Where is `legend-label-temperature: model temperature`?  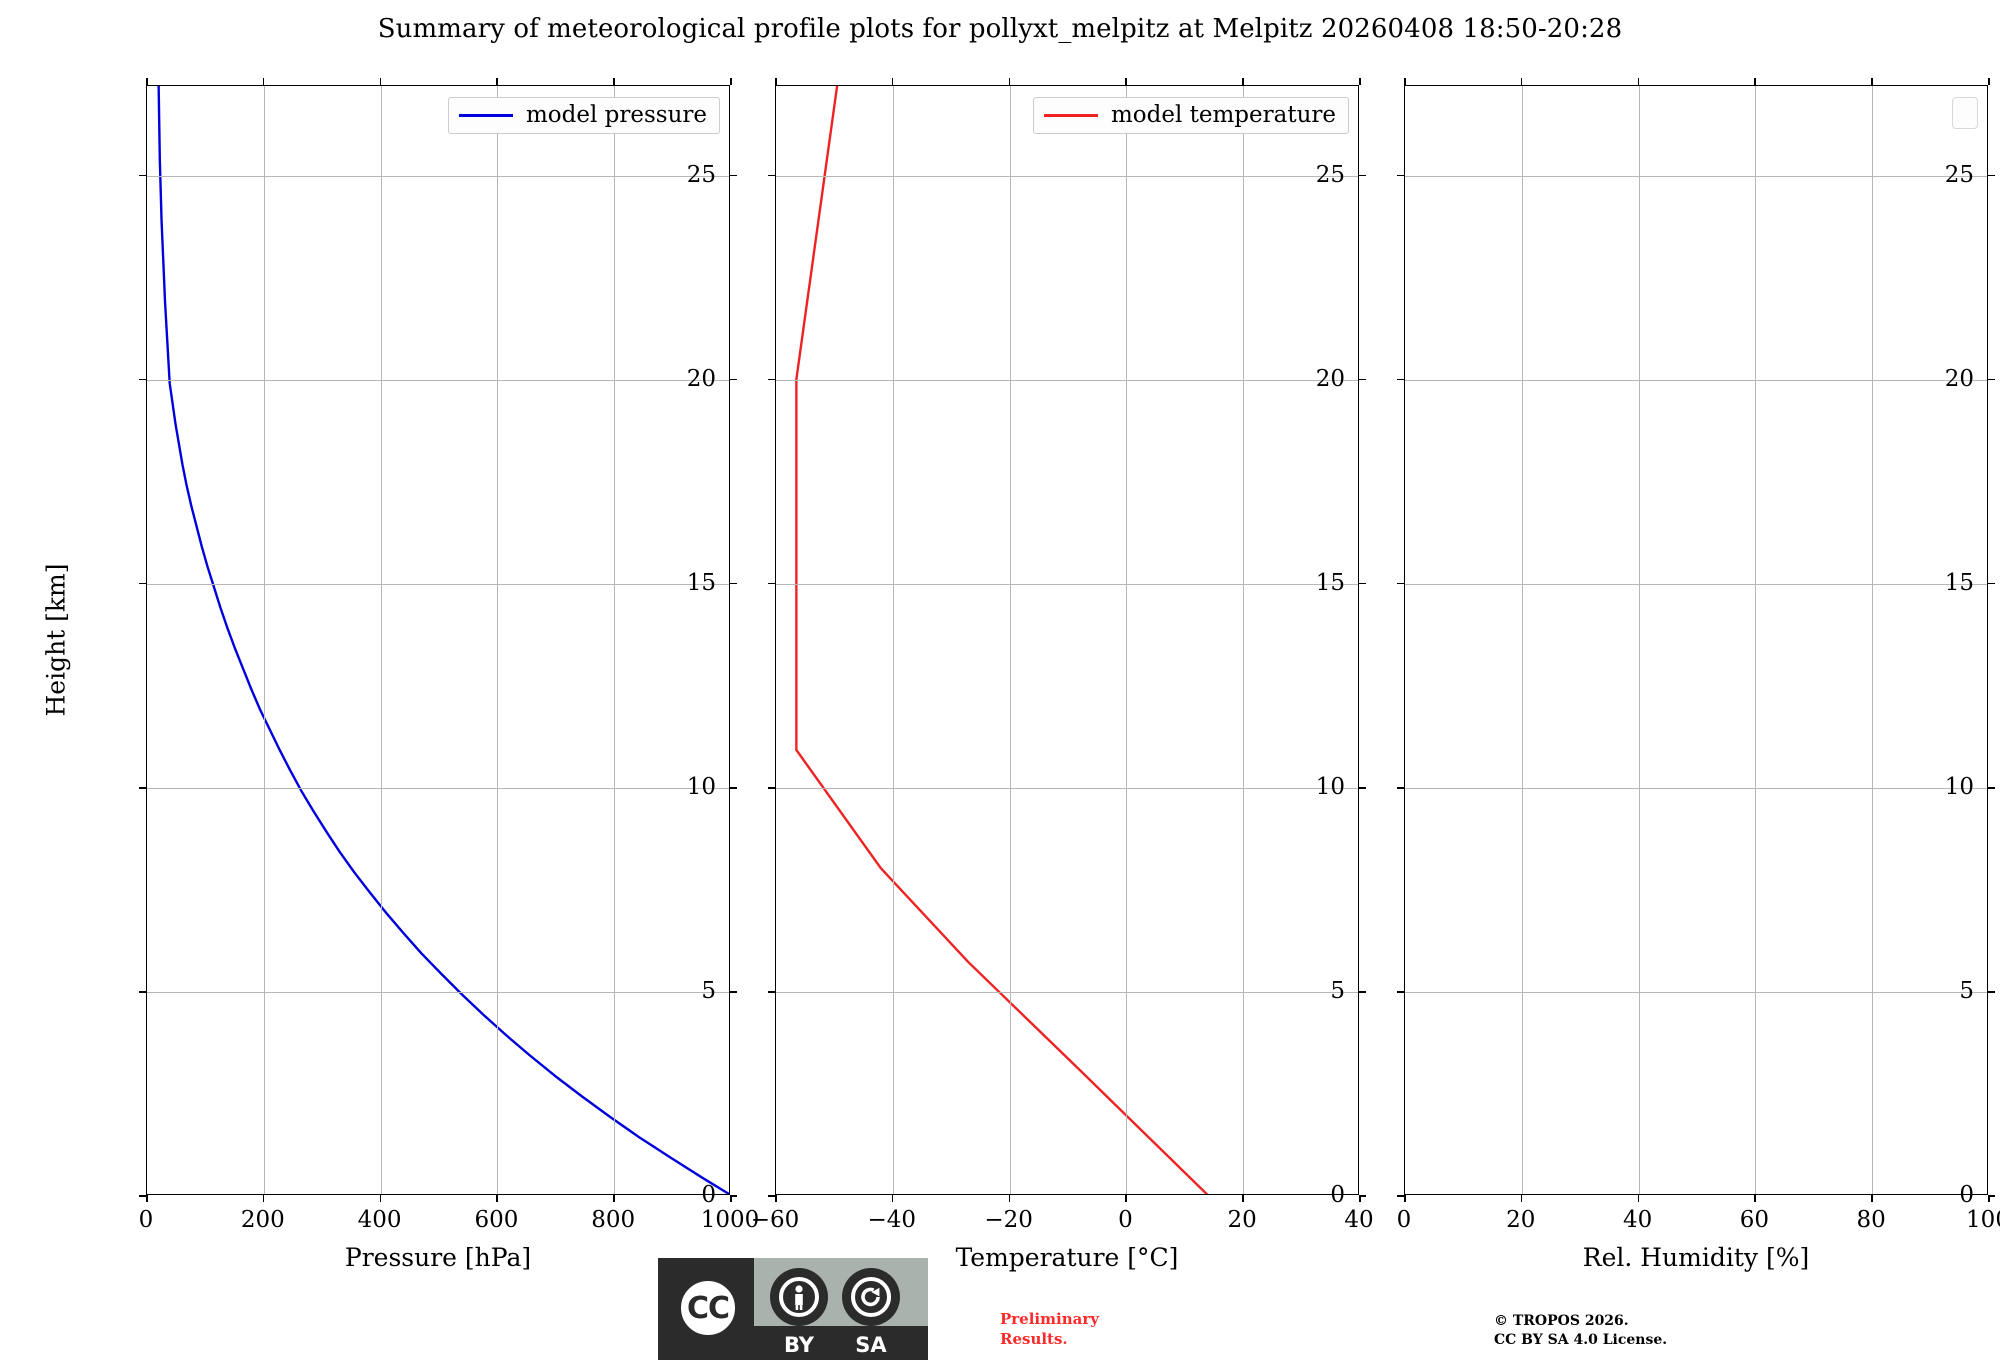
legend-label-temperature: model temperature is located at coordinates (1223, 115).